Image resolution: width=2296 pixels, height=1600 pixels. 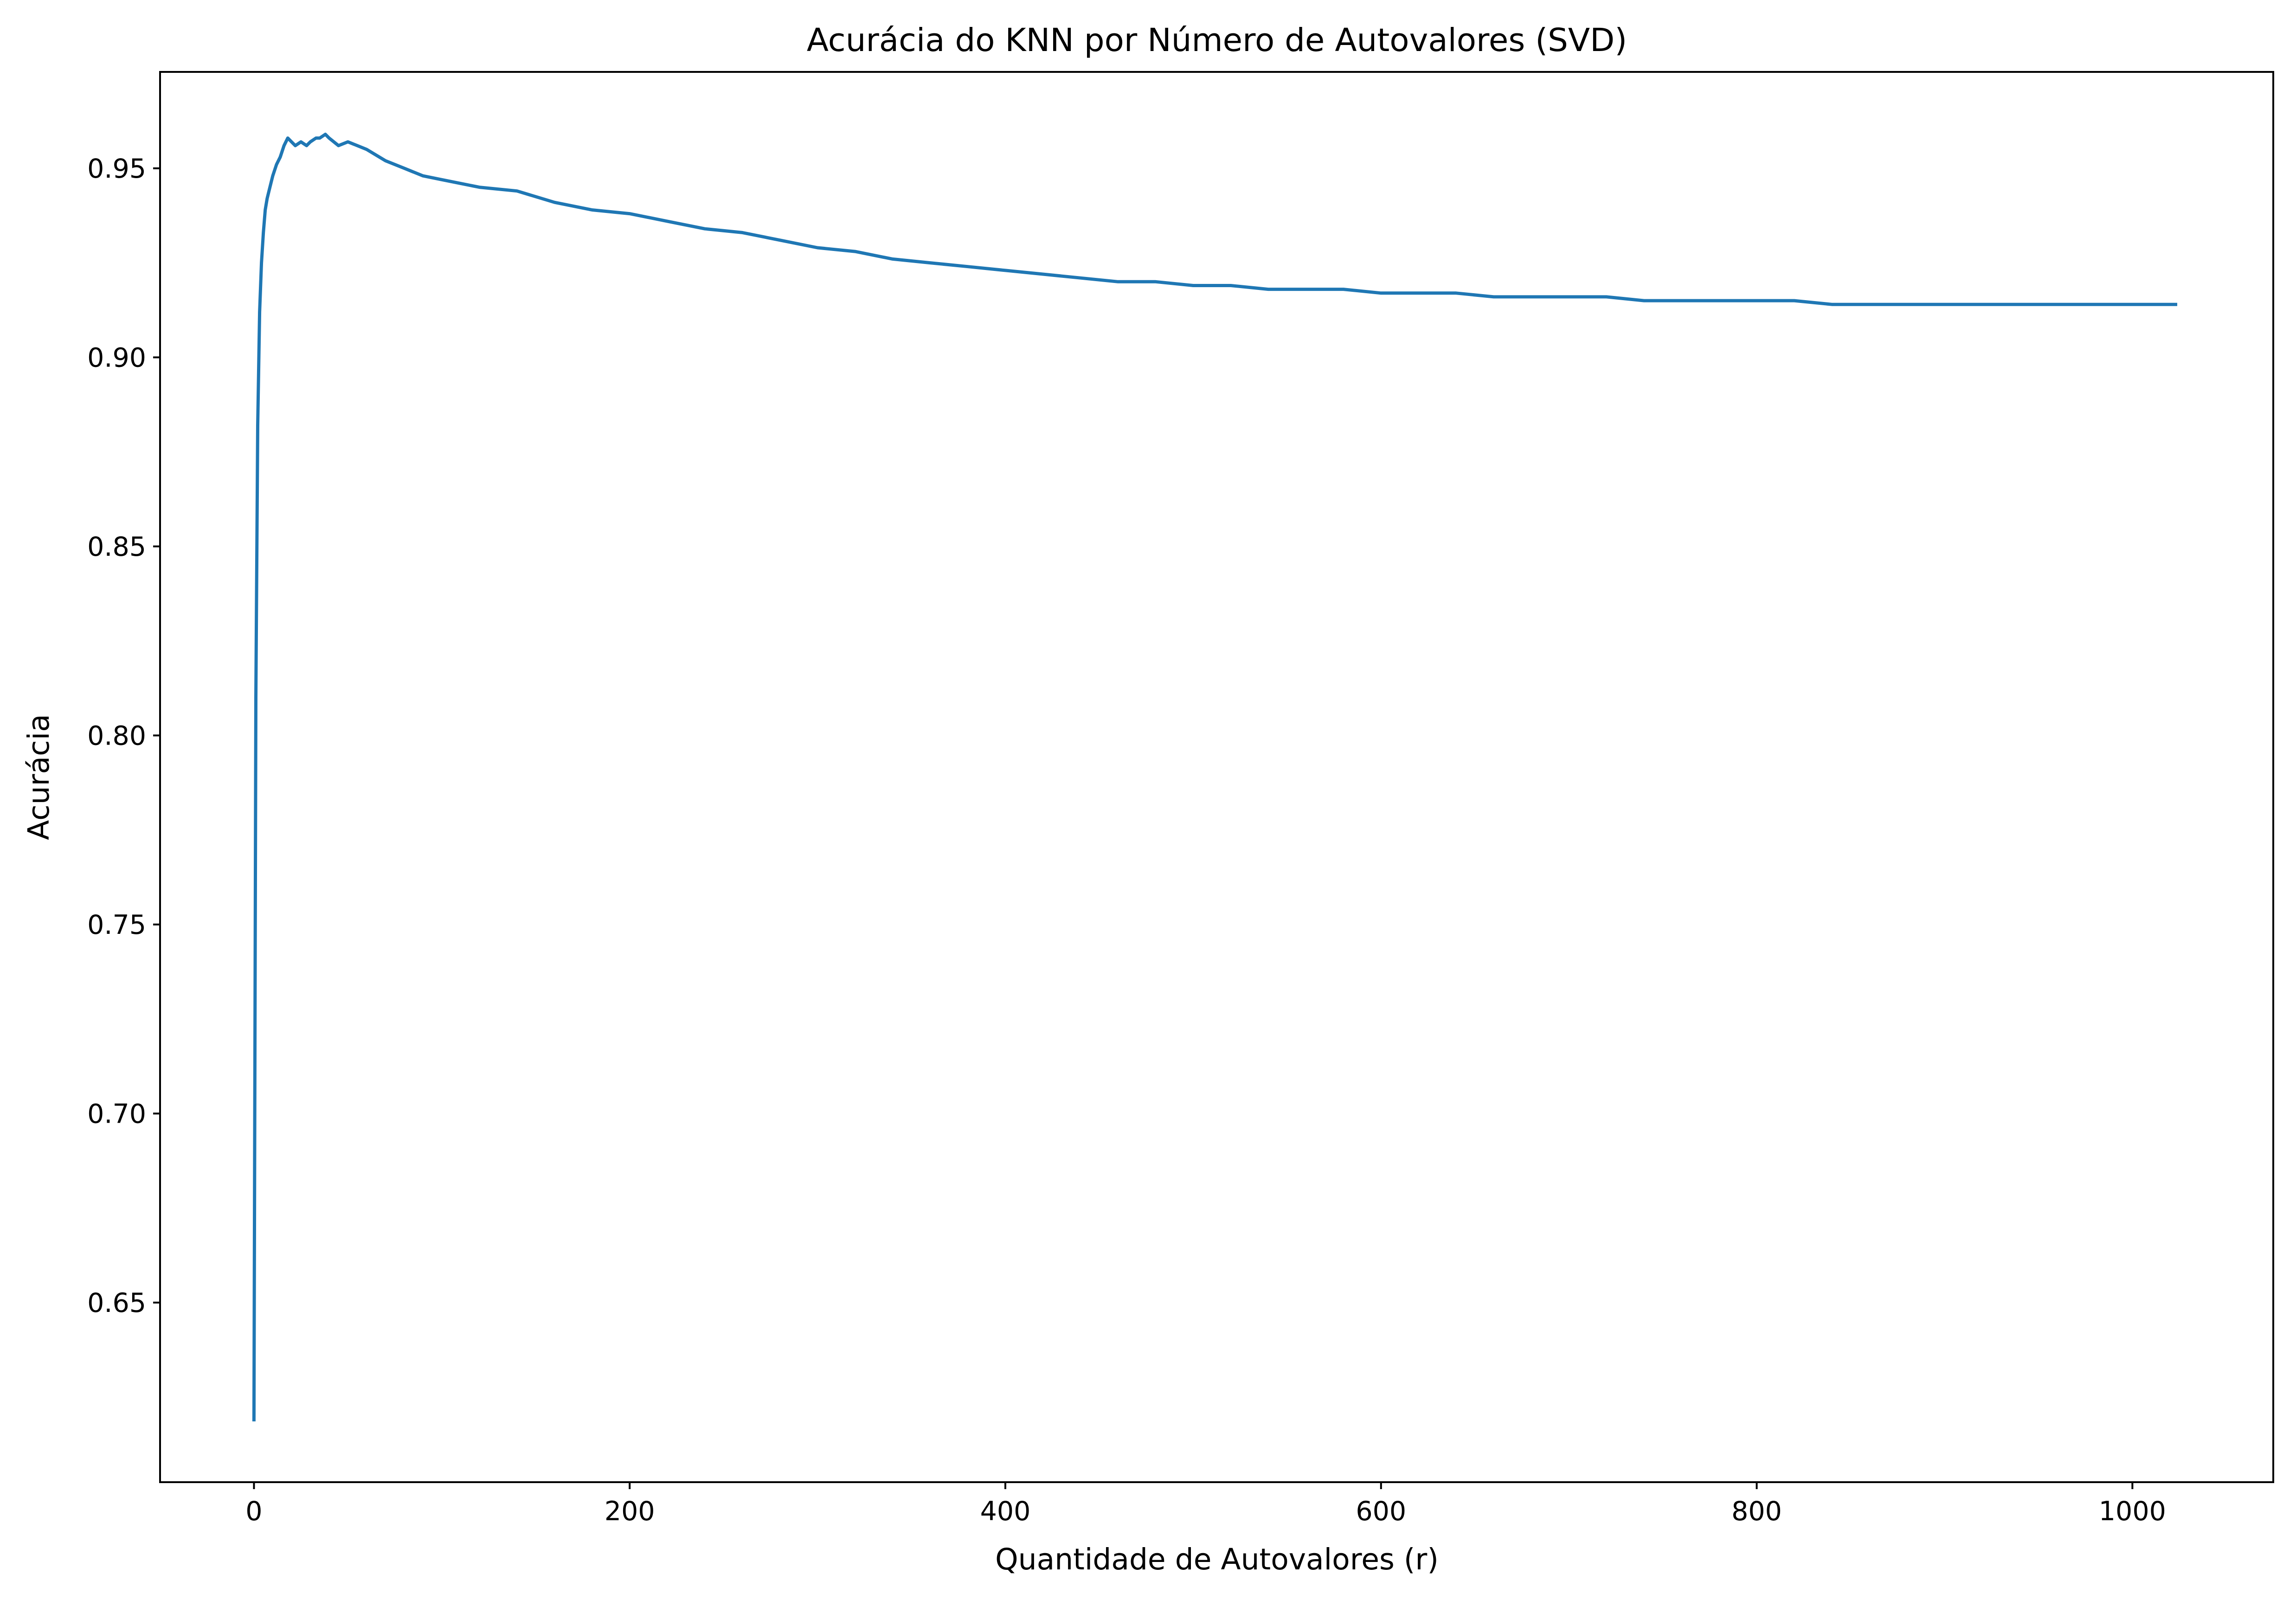 I want to click on y-tick-label: 0.70, so click(x=116, y=1114).